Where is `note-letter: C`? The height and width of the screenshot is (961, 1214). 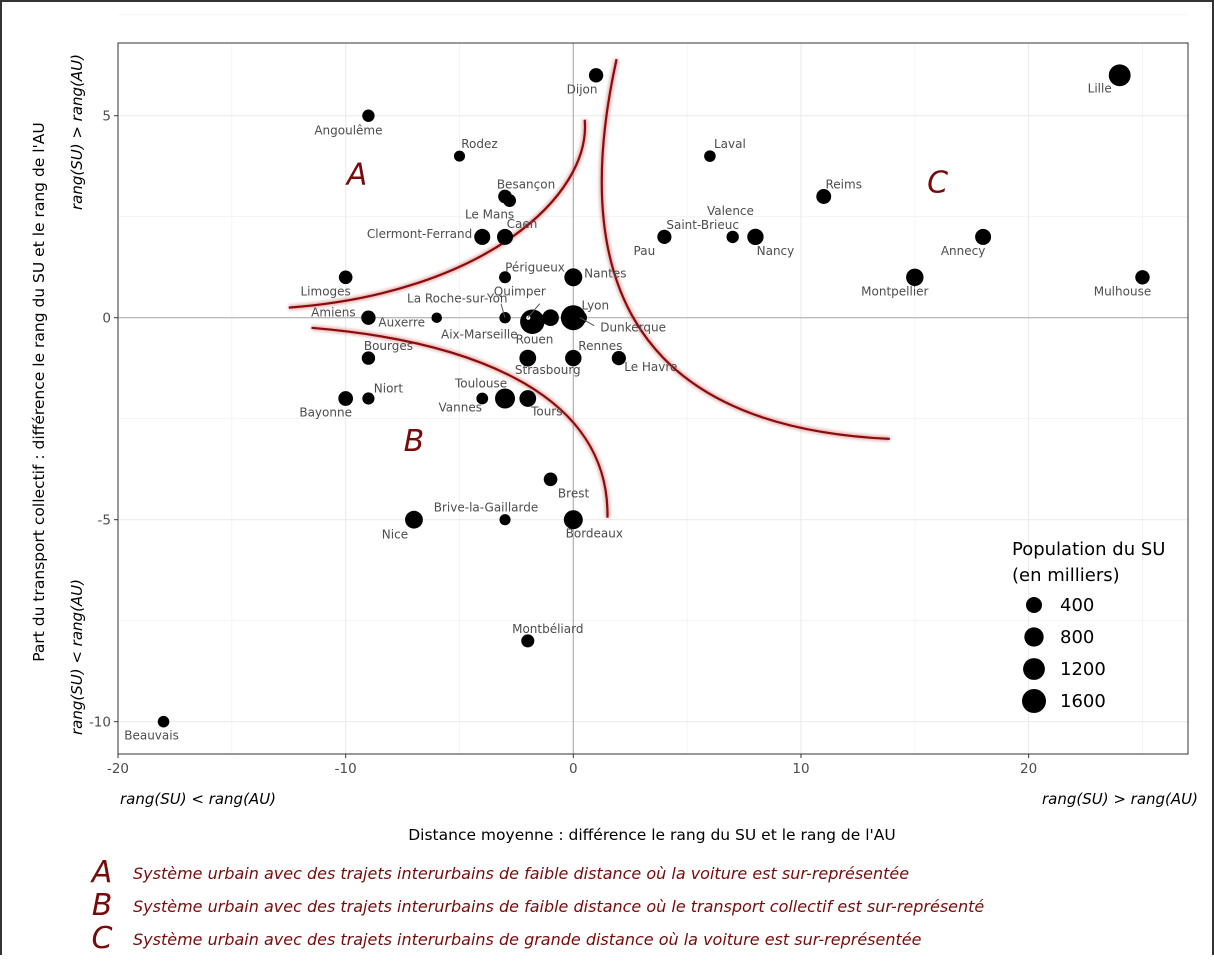
note-letter: C is located at coordinates (102, 938).